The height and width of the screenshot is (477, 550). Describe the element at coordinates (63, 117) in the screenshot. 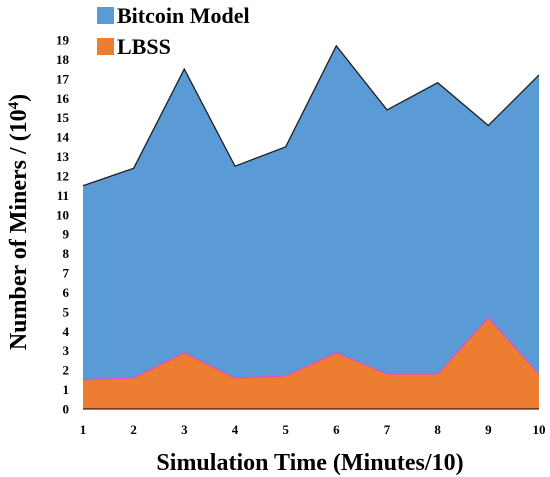

I see `y-tick-label: 15` at that location.